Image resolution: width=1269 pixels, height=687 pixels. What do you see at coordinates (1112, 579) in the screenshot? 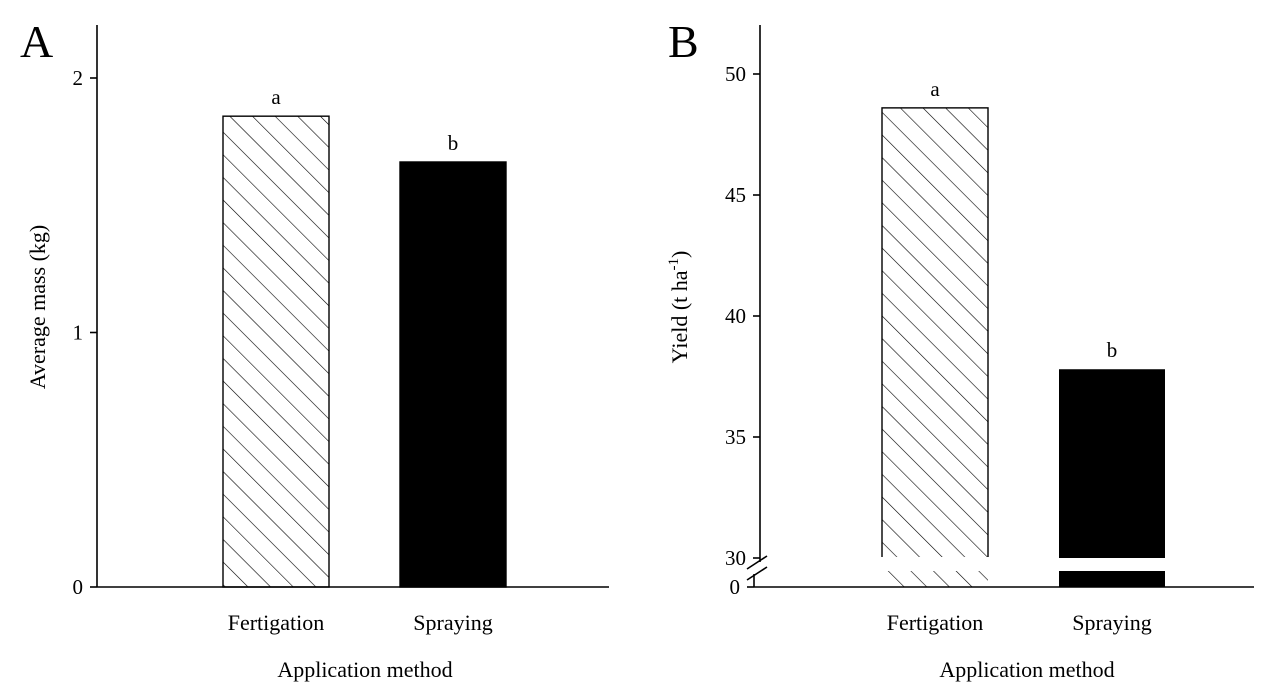
I see `panel-b-bar-spraying-lower` at bounding box center [1112, 579].